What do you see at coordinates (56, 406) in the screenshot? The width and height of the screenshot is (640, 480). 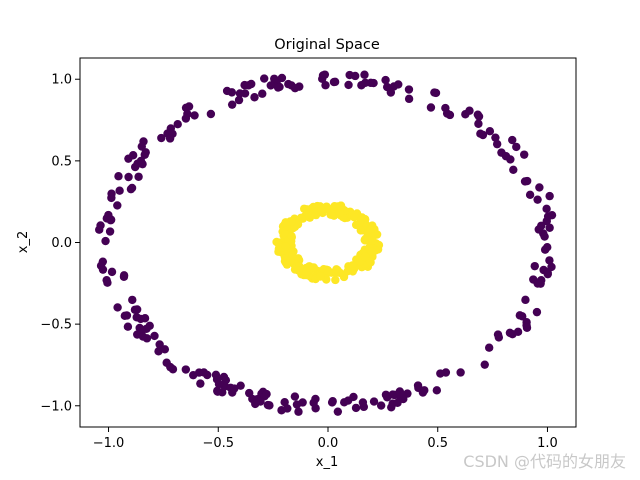 I see `y-tick-label: −1.0` at bounding box center [56, 406].